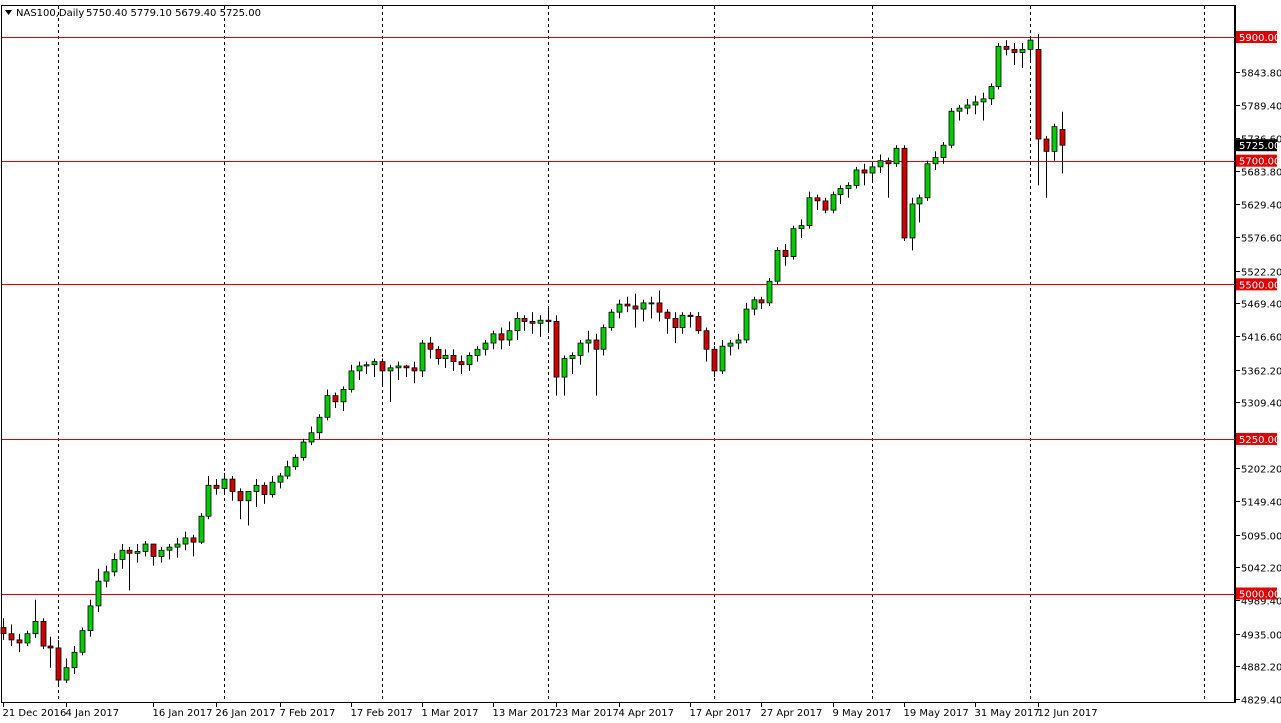 The image size is (1281, 723). What do you see at coordinates (1261, 602) in the screenshot?
I see `price-tick-label: 4989.40` at bounding box center [1261, 602].